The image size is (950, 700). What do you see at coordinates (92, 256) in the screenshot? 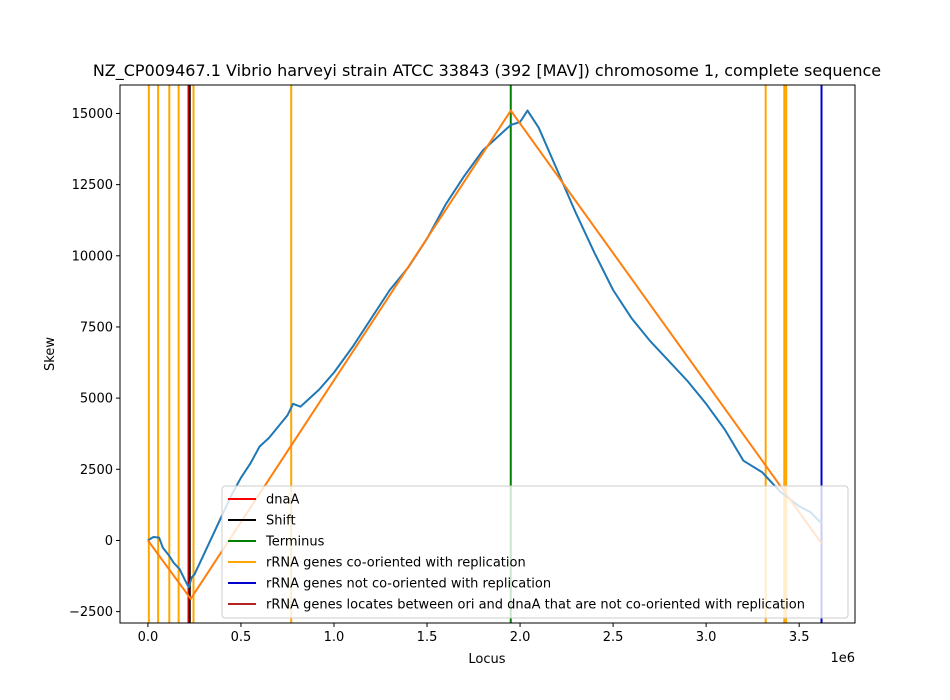
I see `y-tick-label: 10000` at bounding box center [92, 256].